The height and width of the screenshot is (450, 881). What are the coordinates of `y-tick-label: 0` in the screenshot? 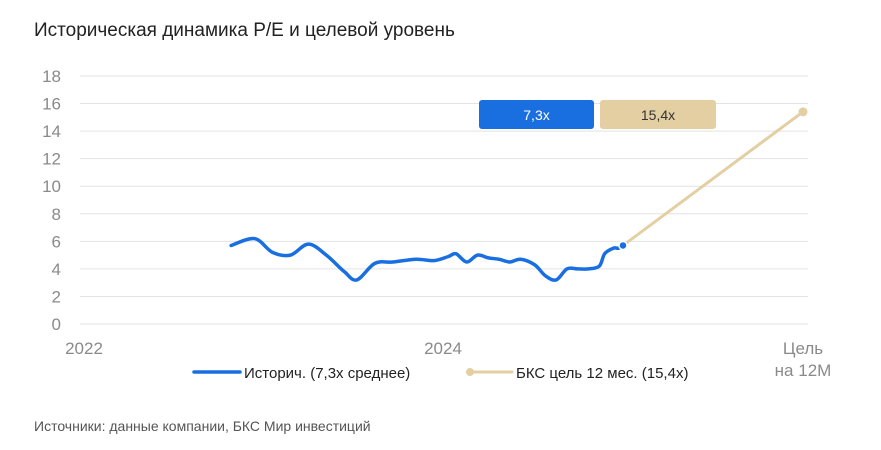 It's located at (56, 324).